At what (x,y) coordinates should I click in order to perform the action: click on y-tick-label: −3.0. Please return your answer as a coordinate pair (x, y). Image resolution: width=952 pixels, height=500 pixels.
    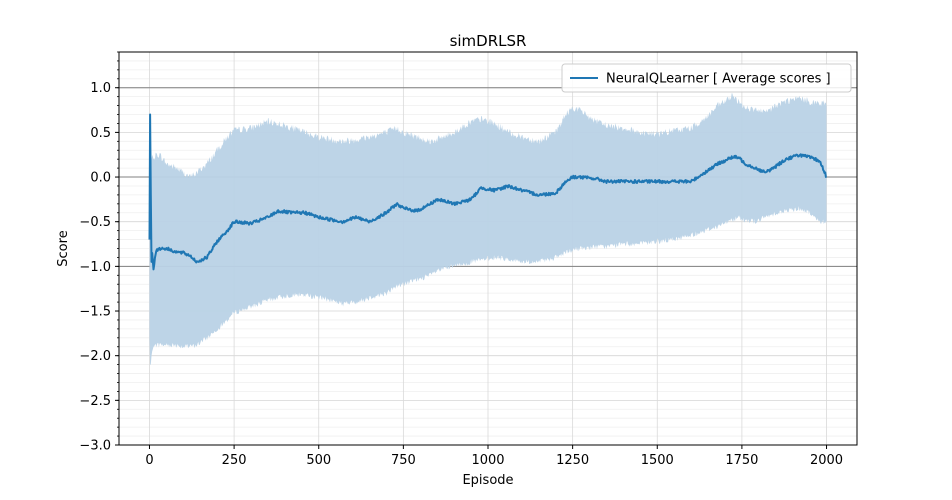
    Looking at the image, I should click on (95, 446).